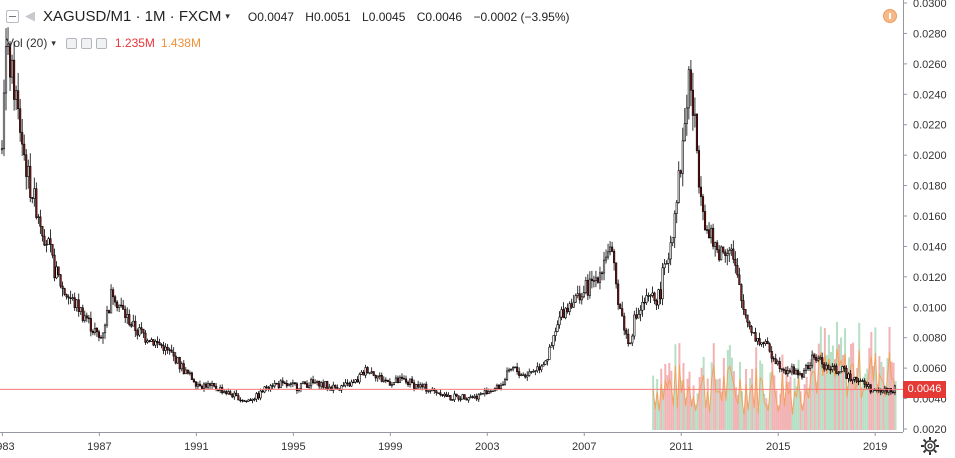  What do you see at coordinates (12, 16) in the screenshot?
I see `collapse-icon` at bounding box center [12, 16].